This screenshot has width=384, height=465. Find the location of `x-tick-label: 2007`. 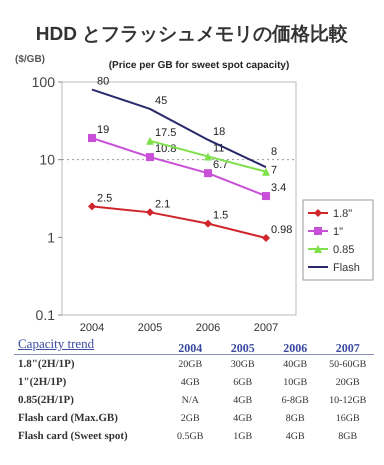

x-tick-label: 2007 is located at coordinates (266, 328).